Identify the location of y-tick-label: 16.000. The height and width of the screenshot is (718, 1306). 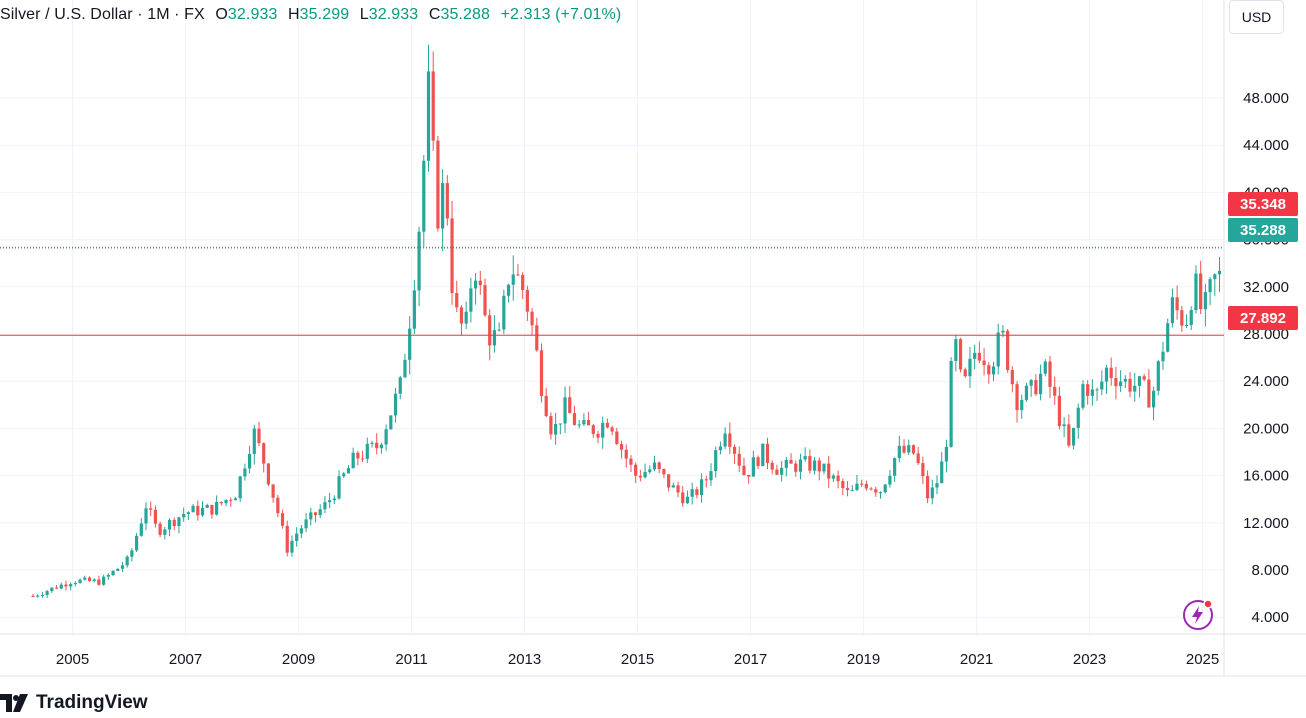
(1266, 476).